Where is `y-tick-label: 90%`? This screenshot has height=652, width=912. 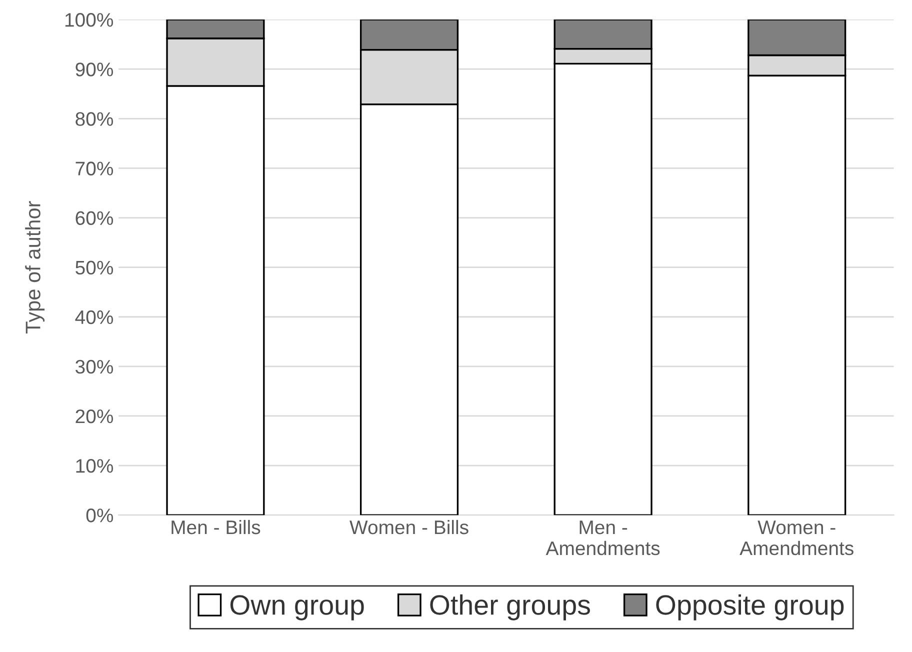
y-tick-label: 90% is located at coordinates (95, 69).